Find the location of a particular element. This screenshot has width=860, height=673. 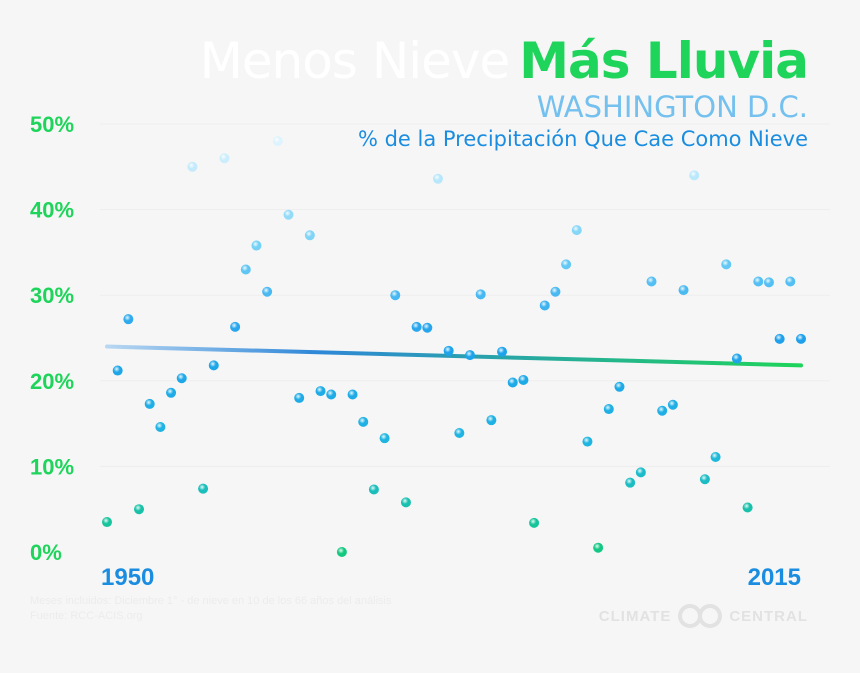

y-tick-label-1: 10% is located at coordinates (52, 466).